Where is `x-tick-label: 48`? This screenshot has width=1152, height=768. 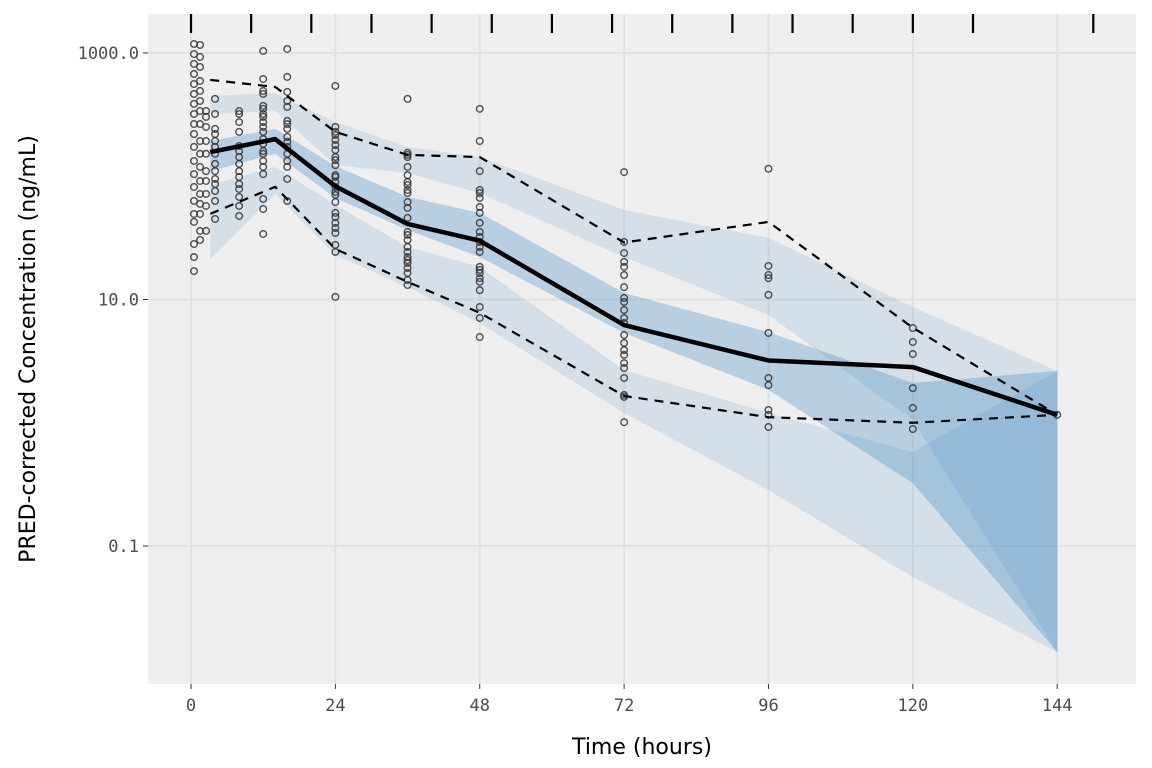 x-tick-label: 48 is located at coordinates (479, 706).